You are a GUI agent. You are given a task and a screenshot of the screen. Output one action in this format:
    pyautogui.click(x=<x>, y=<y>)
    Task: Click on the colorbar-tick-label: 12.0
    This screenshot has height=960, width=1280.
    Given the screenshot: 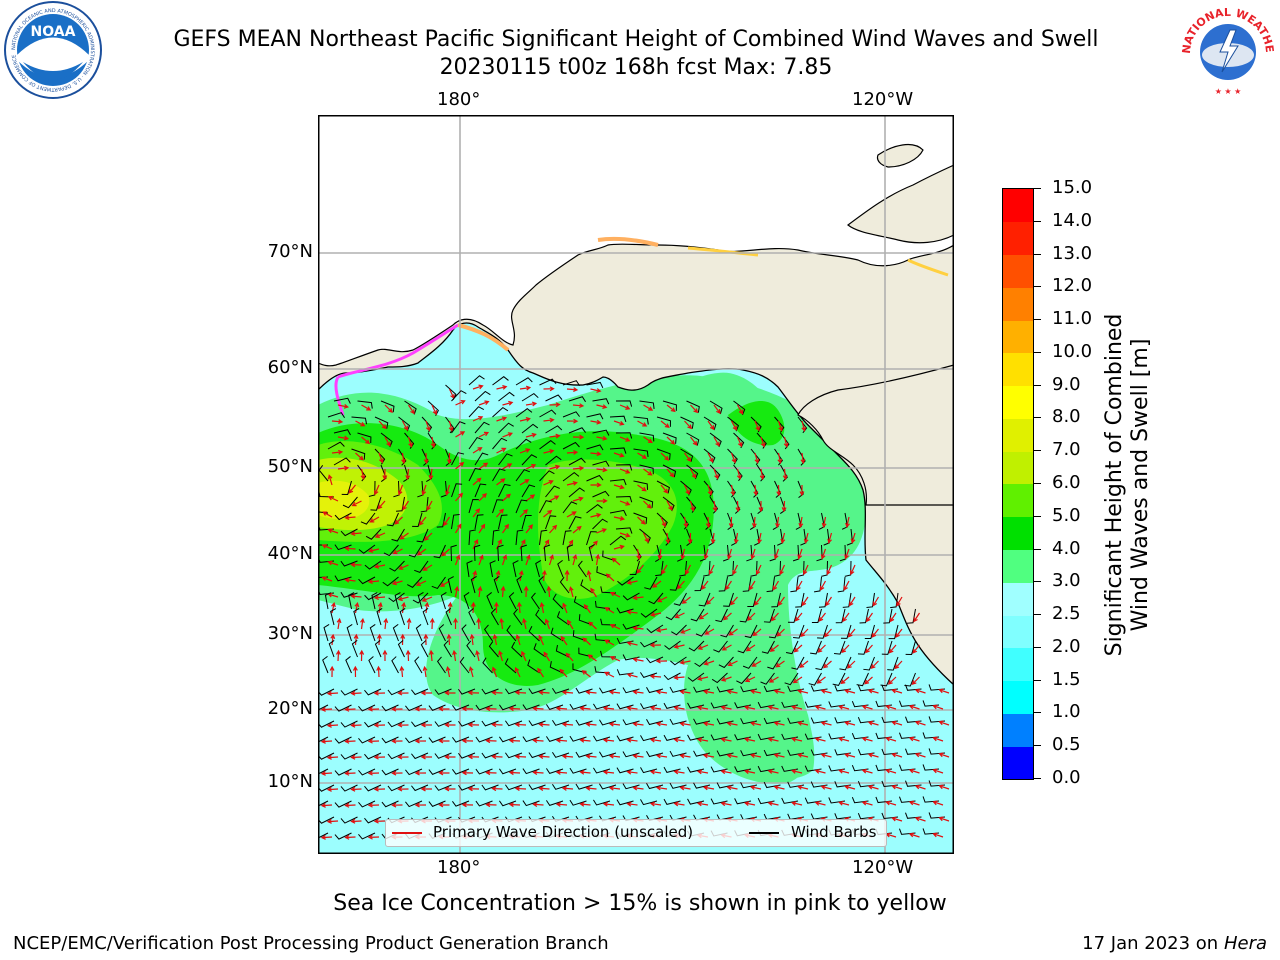 What is the action you would take?
    pyautogui.click(x=1072, y=286)
    